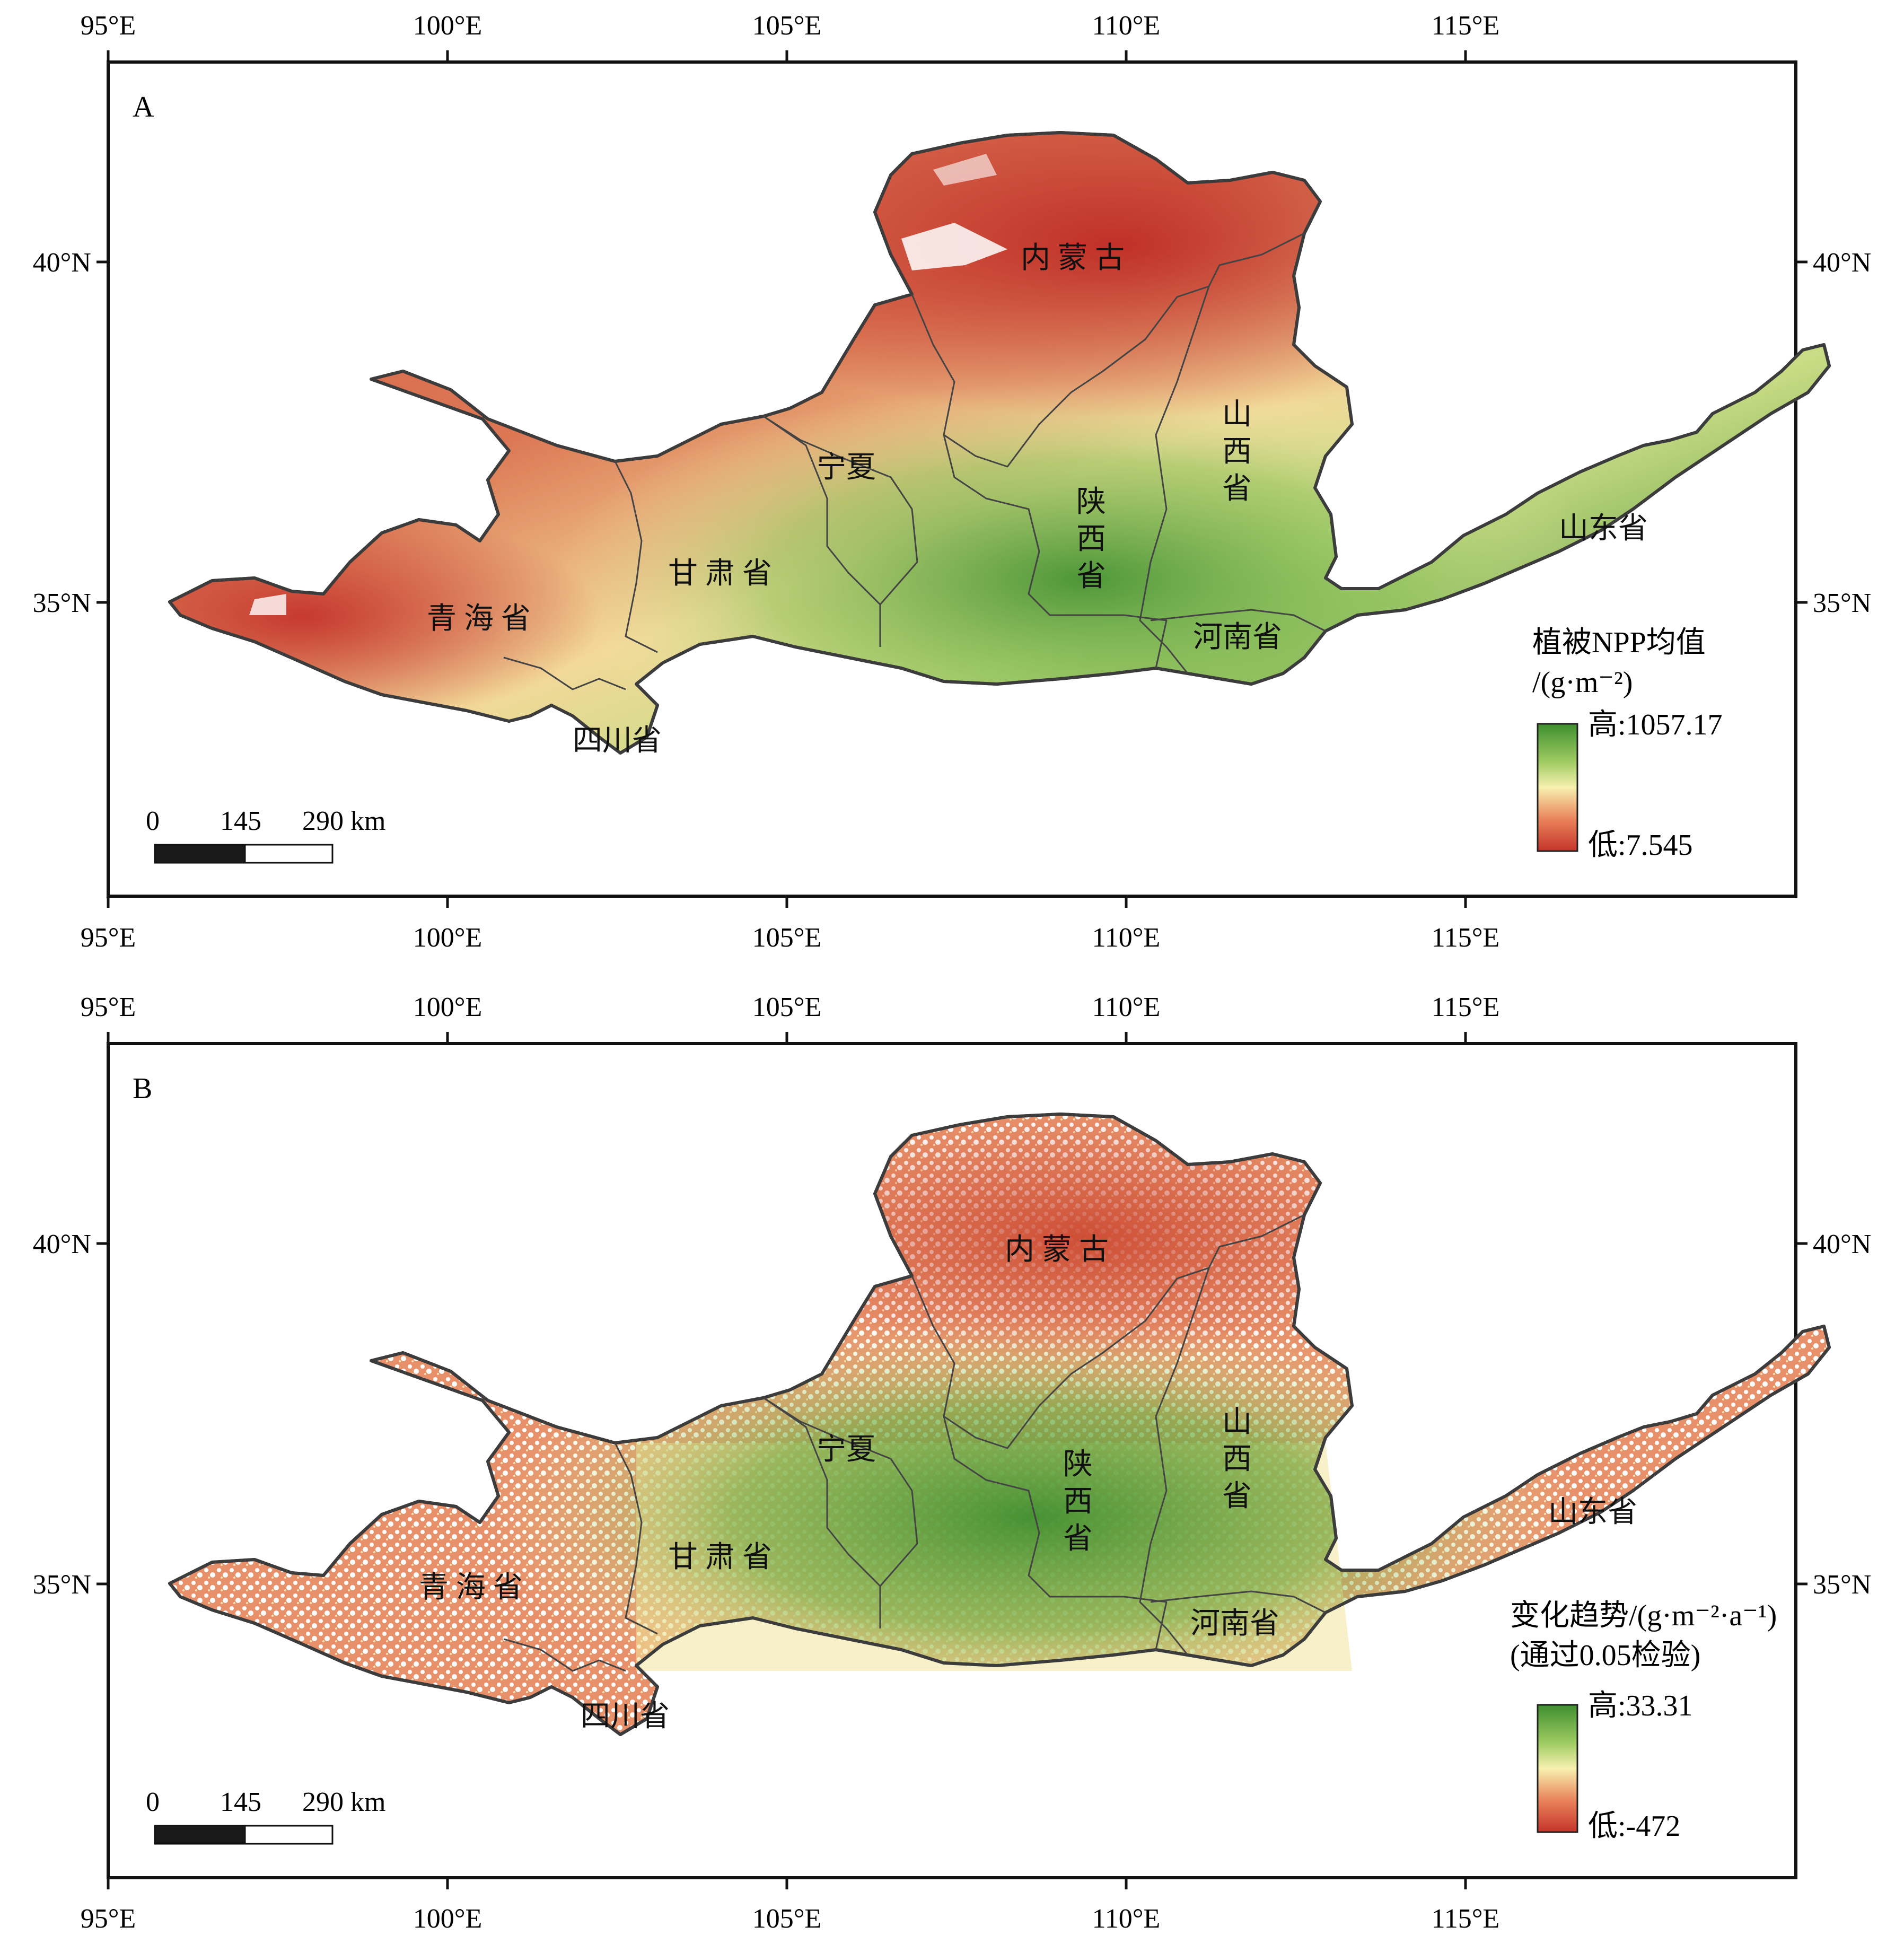 The image size is (1904, 1944). I want to click on lon-label-bottom-1-1: 100°E, so click(447, 1919).